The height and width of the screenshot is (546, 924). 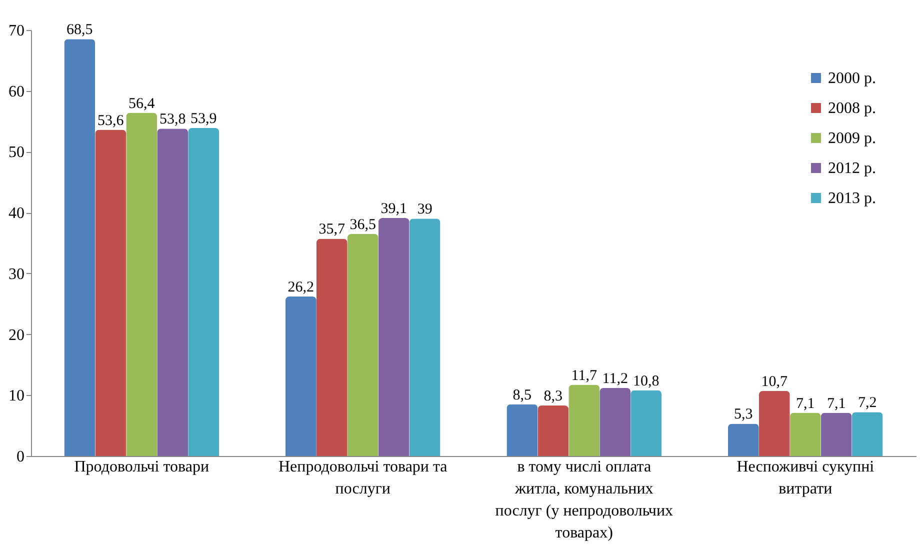 What do you see at coordinates (16, 31) in the screenshot?
I see `y-tick-label: 70` at bounding box center [16, 31].